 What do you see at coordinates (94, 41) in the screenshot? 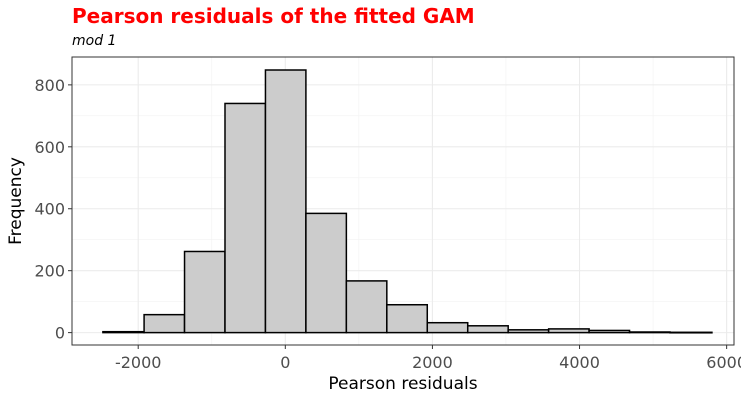
I see `chart-subtitle: mod 1` at bounding box center [94, 41].